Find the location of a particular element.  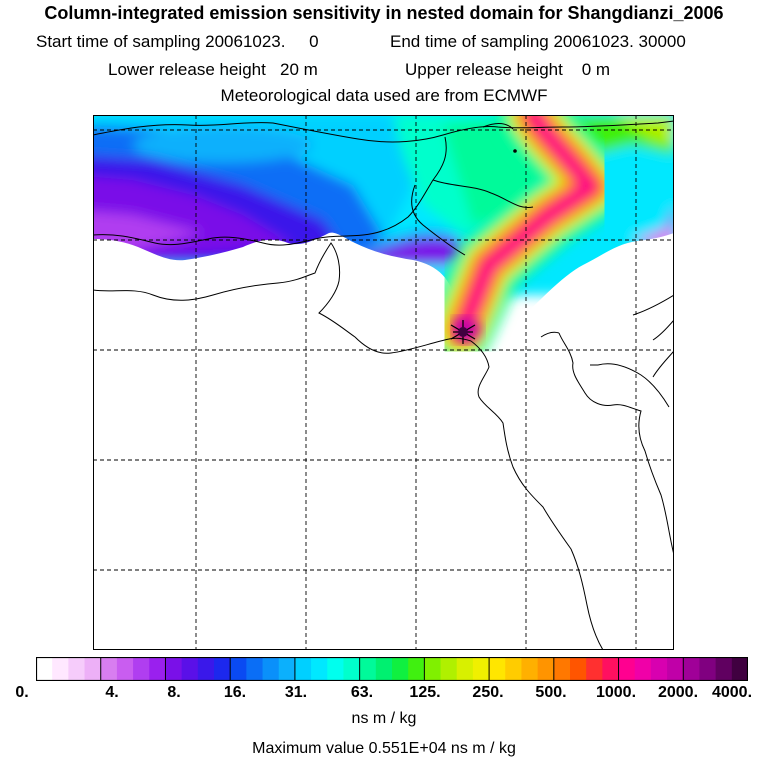

upper-release-label: Upper release height 0 m is located at coordinates (508, 69).